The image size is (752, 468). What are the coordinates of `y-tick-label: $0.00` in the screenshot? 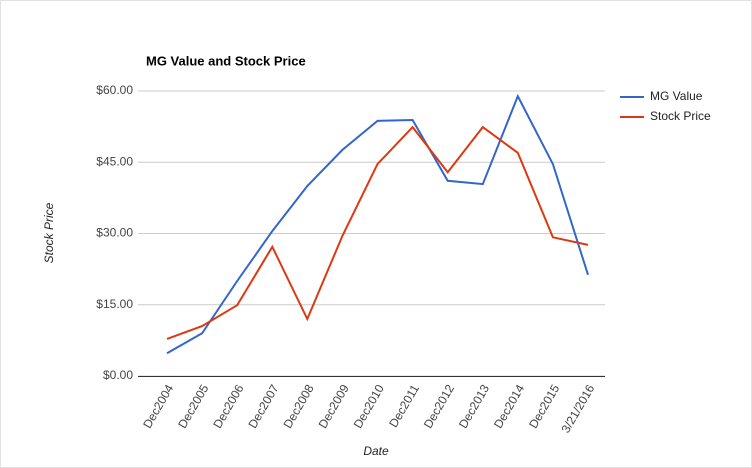 It's located at (118, 375).